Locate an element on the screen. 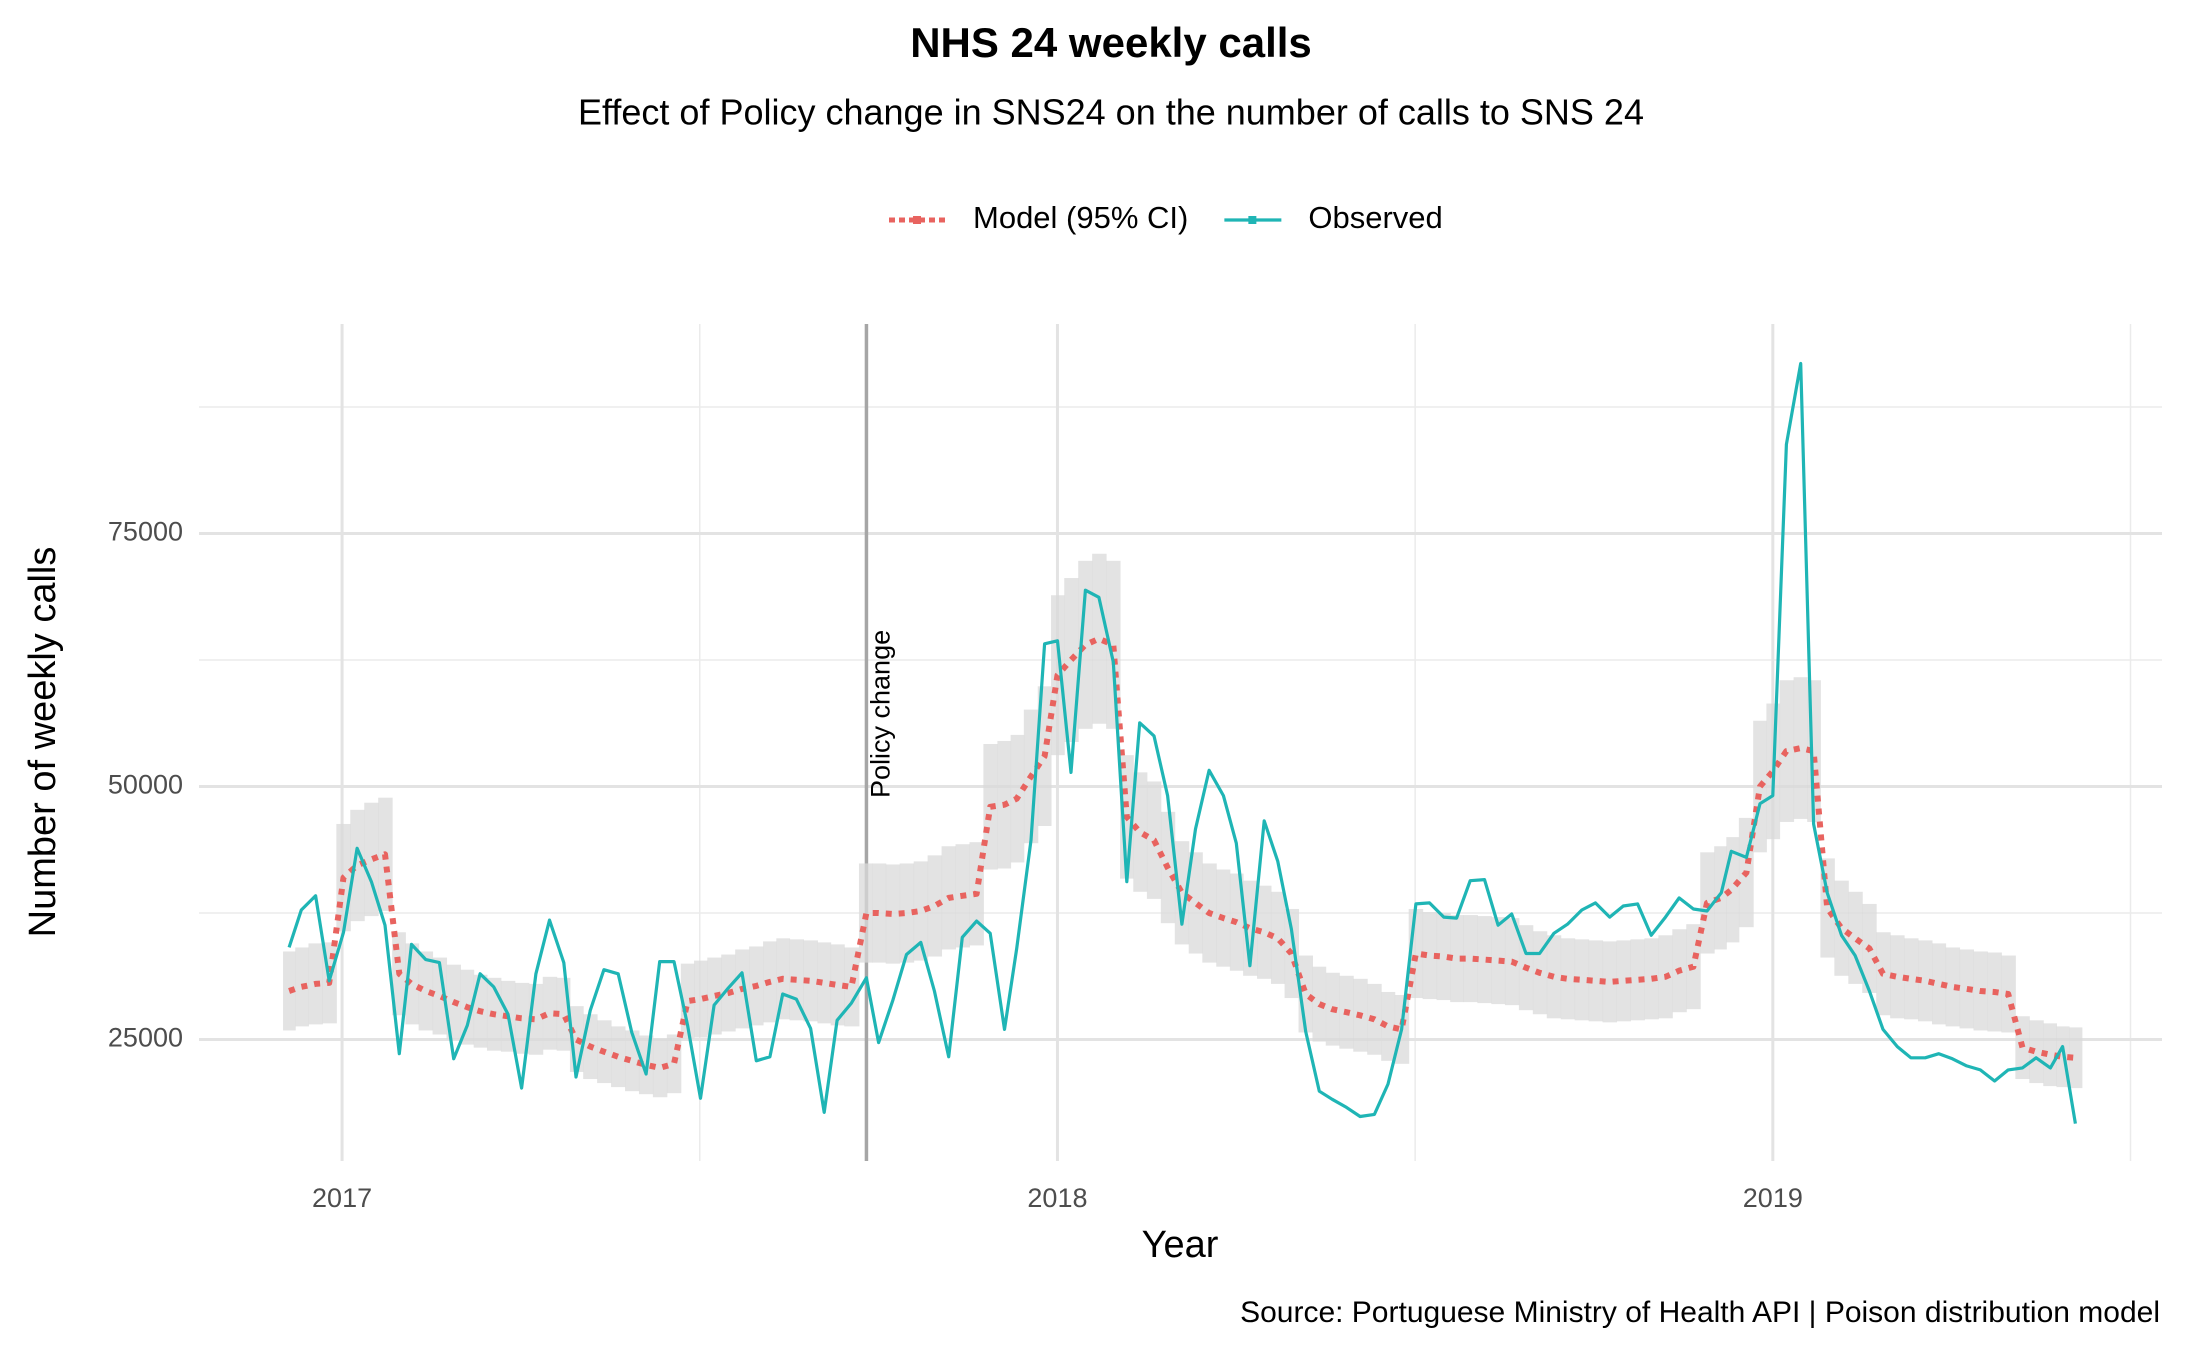  legend-label: Model (95% CI) is located at coordinates (1080, 217).